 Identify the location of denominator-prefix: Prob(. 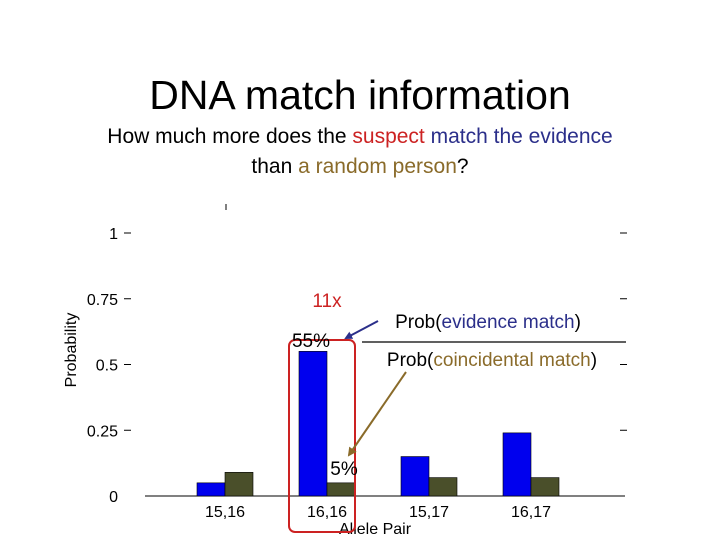
(410, 360).